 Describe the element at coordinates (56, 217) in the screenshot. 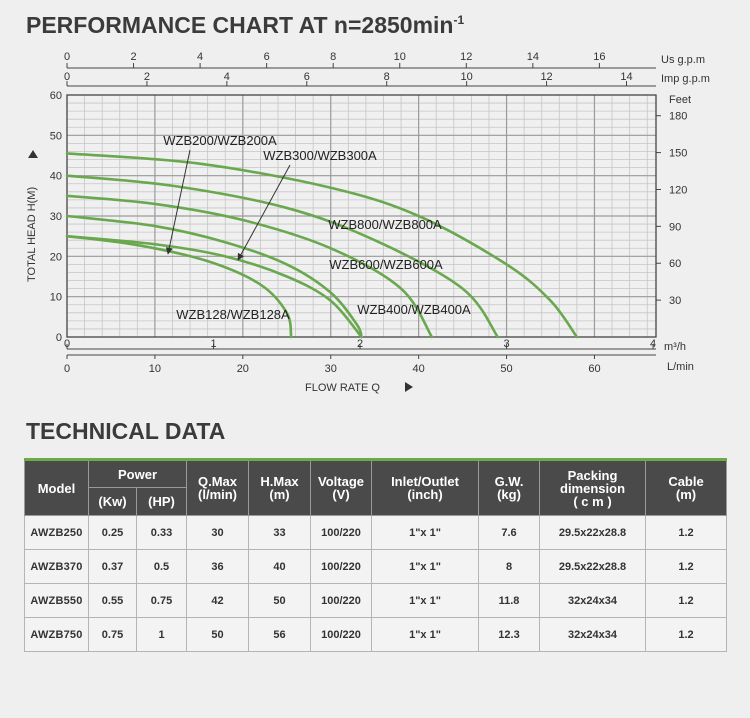

I see `y-tick-label: 30` at that location.